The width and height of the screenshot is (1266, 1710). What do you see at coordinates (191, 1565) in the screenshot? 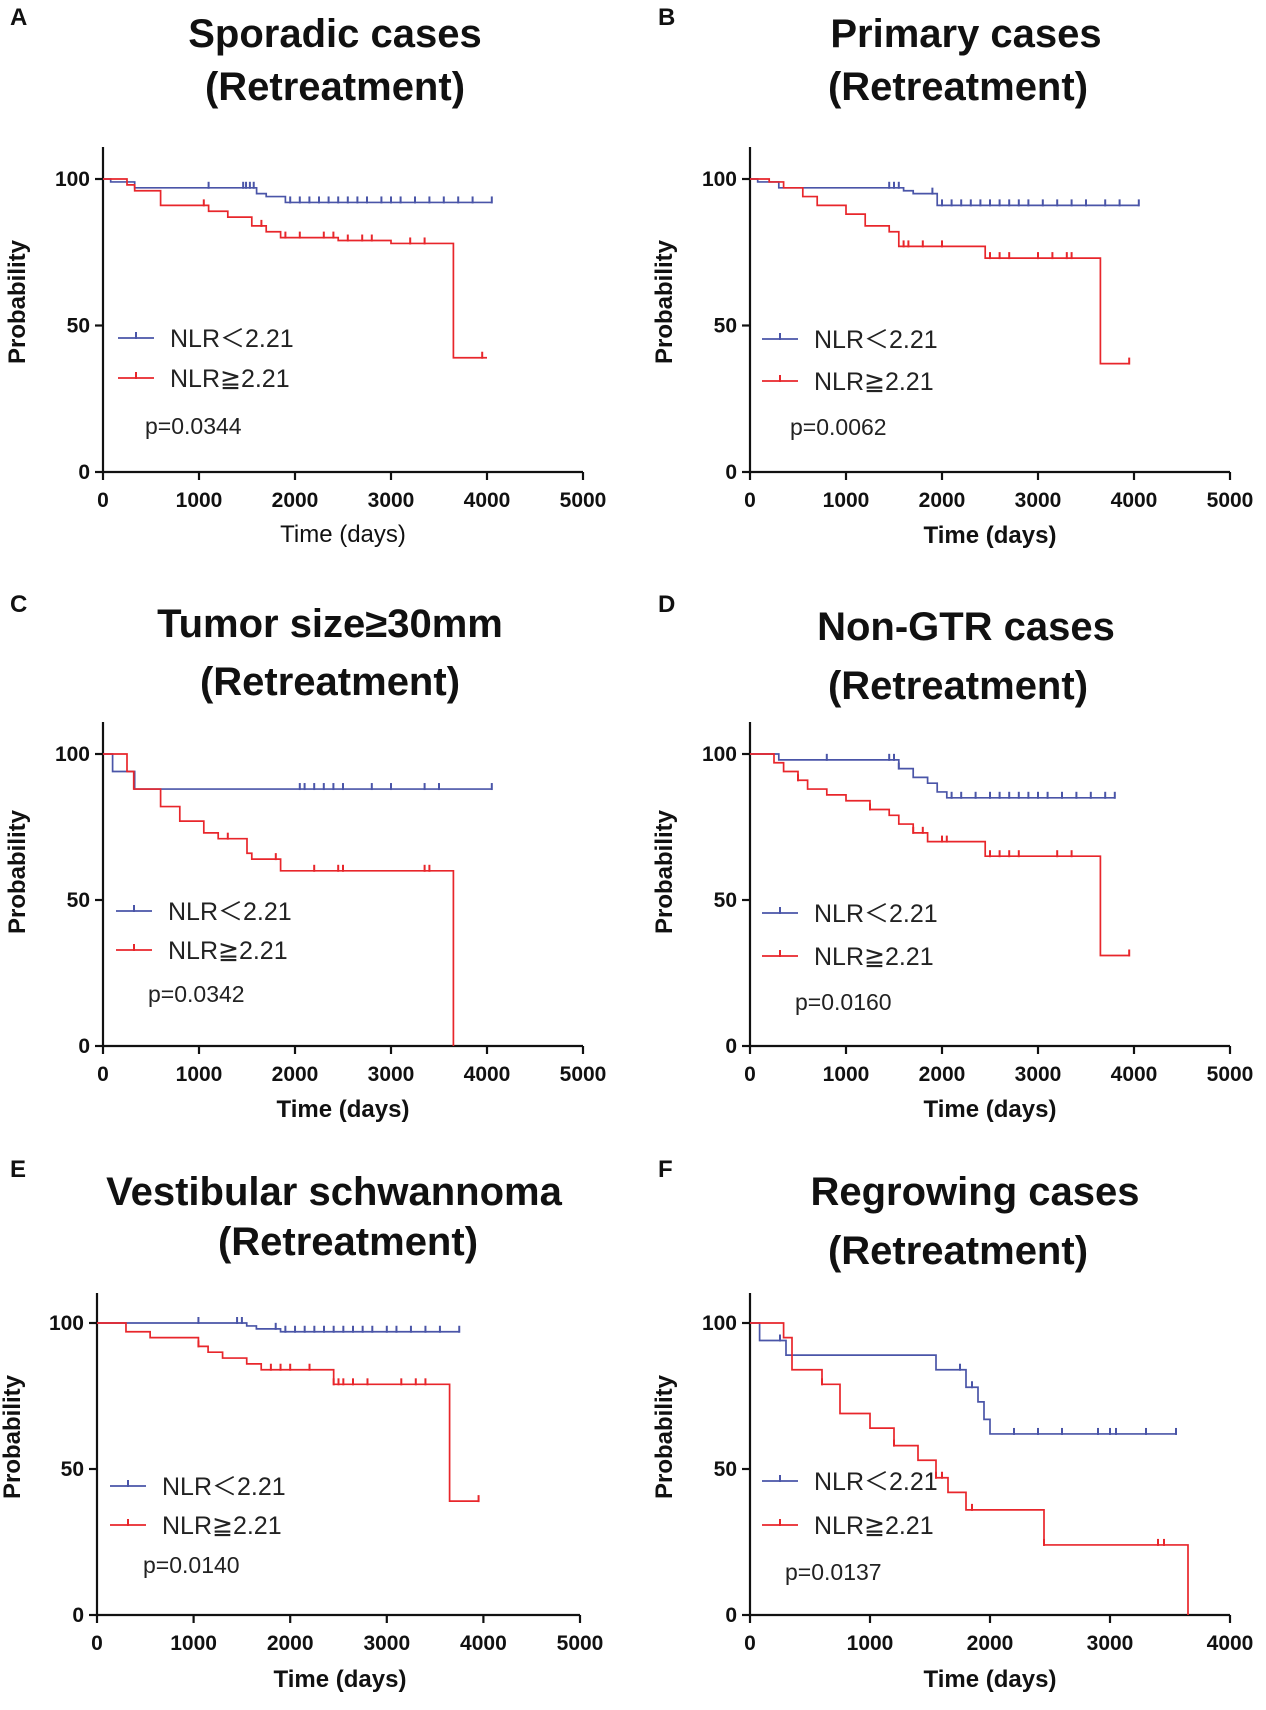
I see `p-value: p=0.0140` at bounding box center [191, 1565].